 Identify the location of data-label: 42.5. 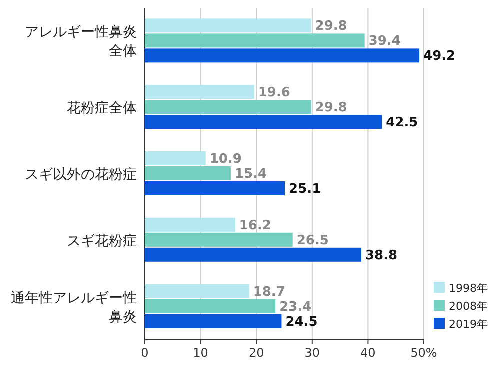
(402, 123).